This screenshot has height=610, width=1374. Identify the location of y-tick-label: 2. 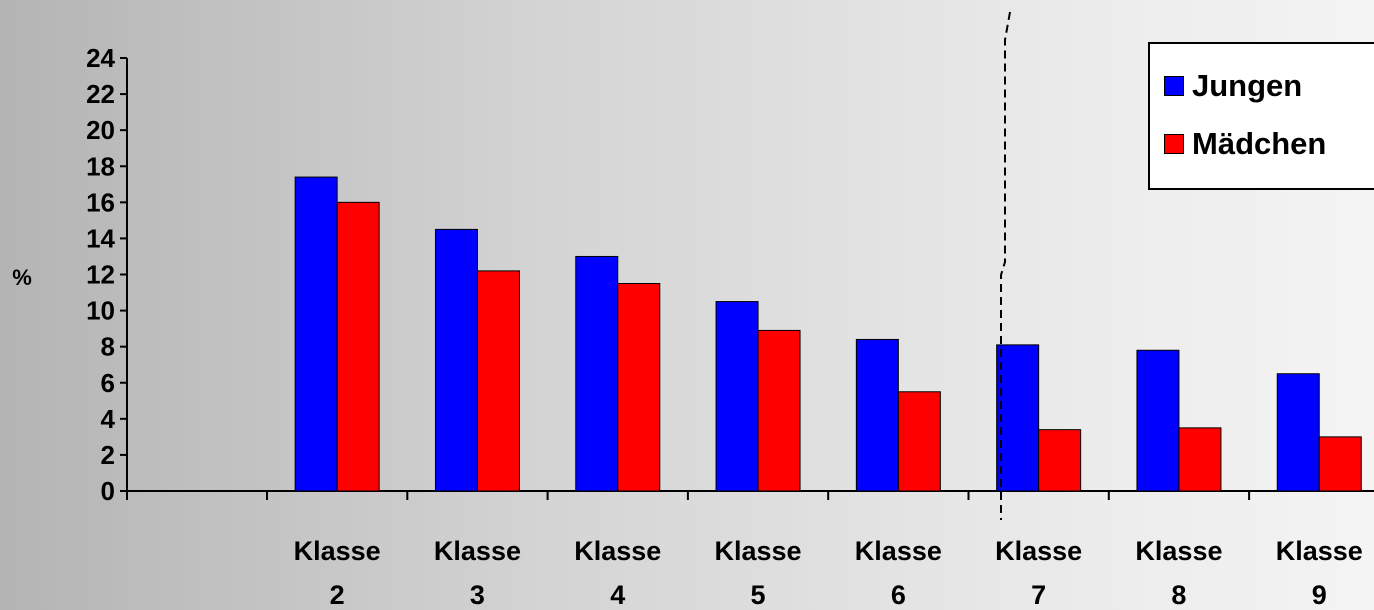
(108, 455).